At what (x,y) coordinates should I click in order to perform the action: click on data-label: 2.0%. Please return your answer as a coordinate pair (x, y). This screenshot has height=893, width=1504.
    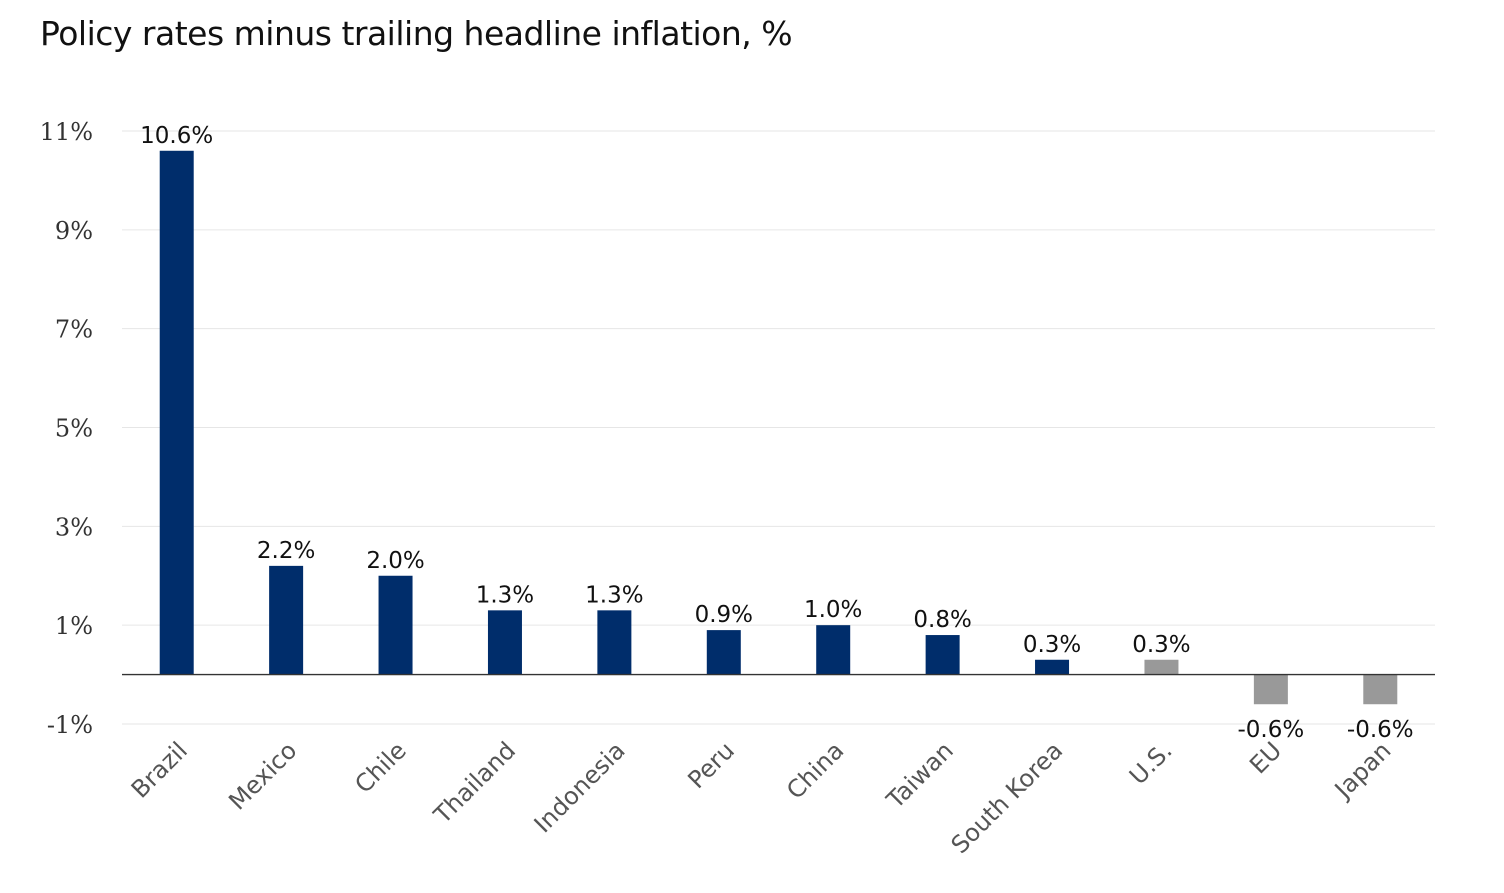
    Looking at the image, I should click on (395, 561).